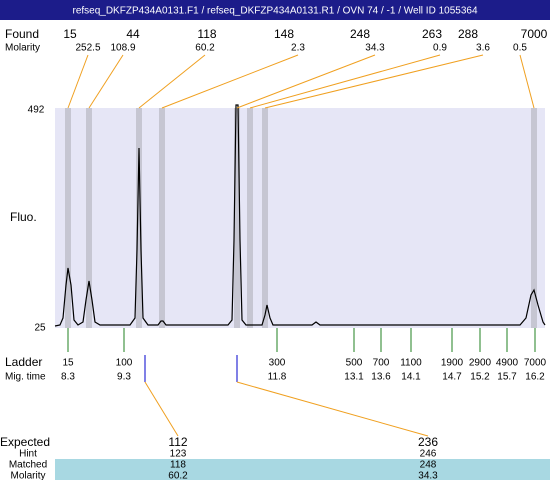 This screenshot has height=485, width=550. Describe the element at coordinates (177, 442) in the screenshot. I see `expected-size: 112` at that location.